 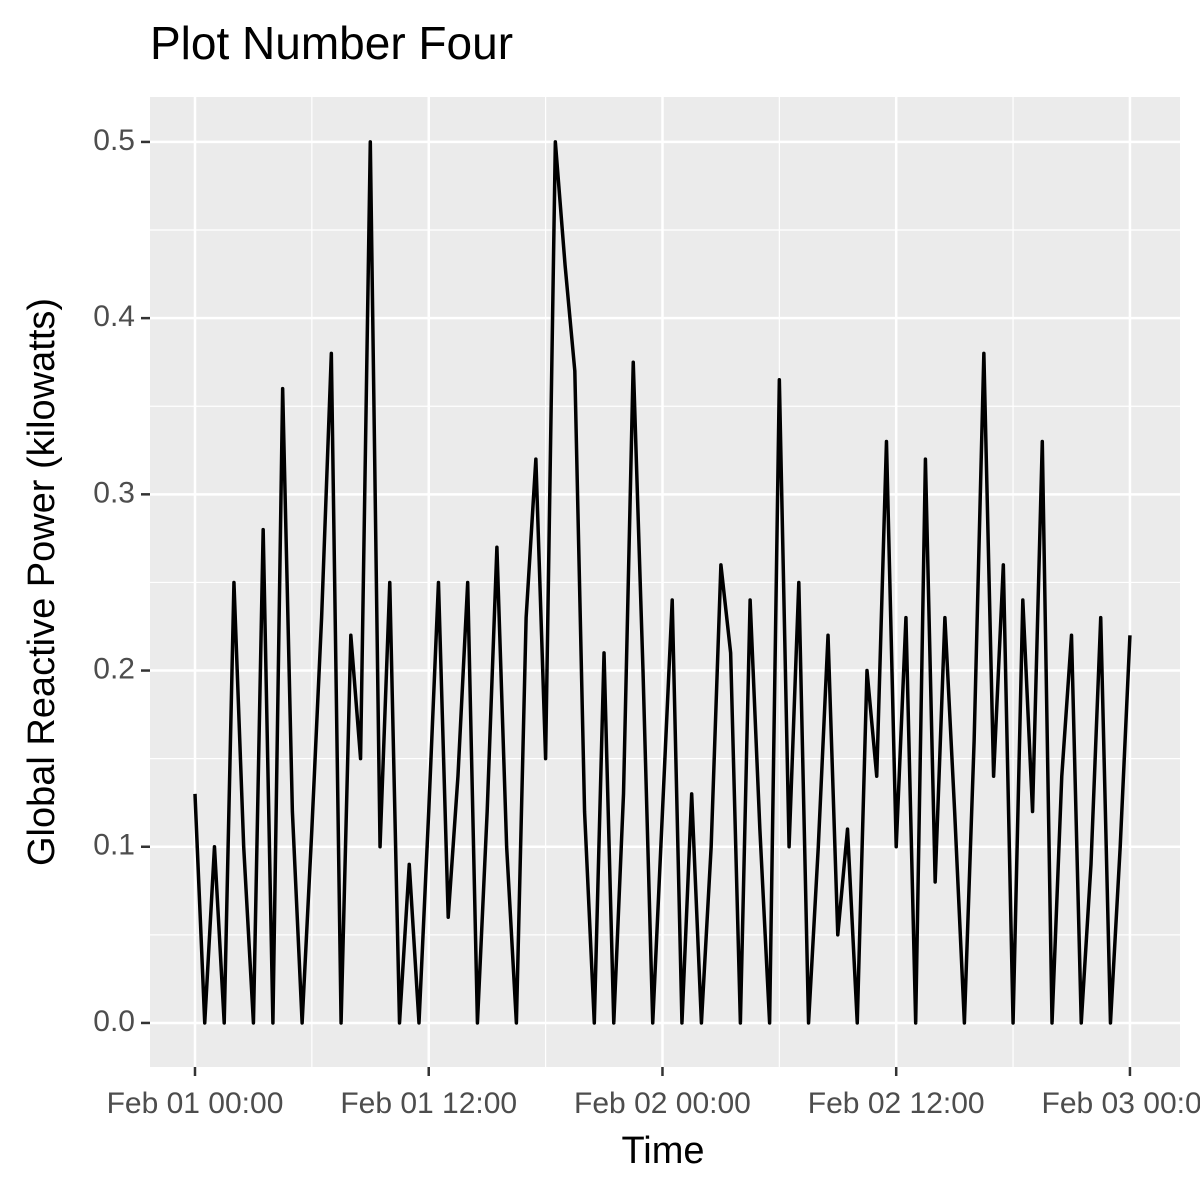 I want to click on y-tick-label: 0.0, so click(x=114, y=1021).